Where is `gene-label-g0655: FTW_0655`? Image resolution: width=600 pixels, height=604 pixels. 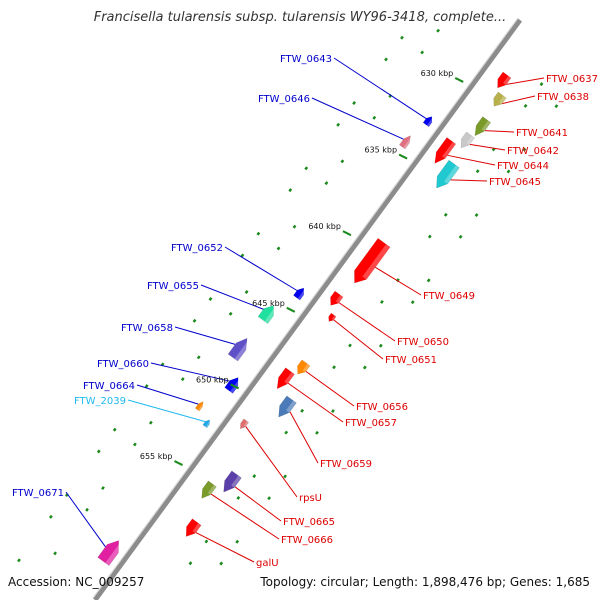 gene-label-g0655: FTW_0655 is located at coordinates (173, 286).